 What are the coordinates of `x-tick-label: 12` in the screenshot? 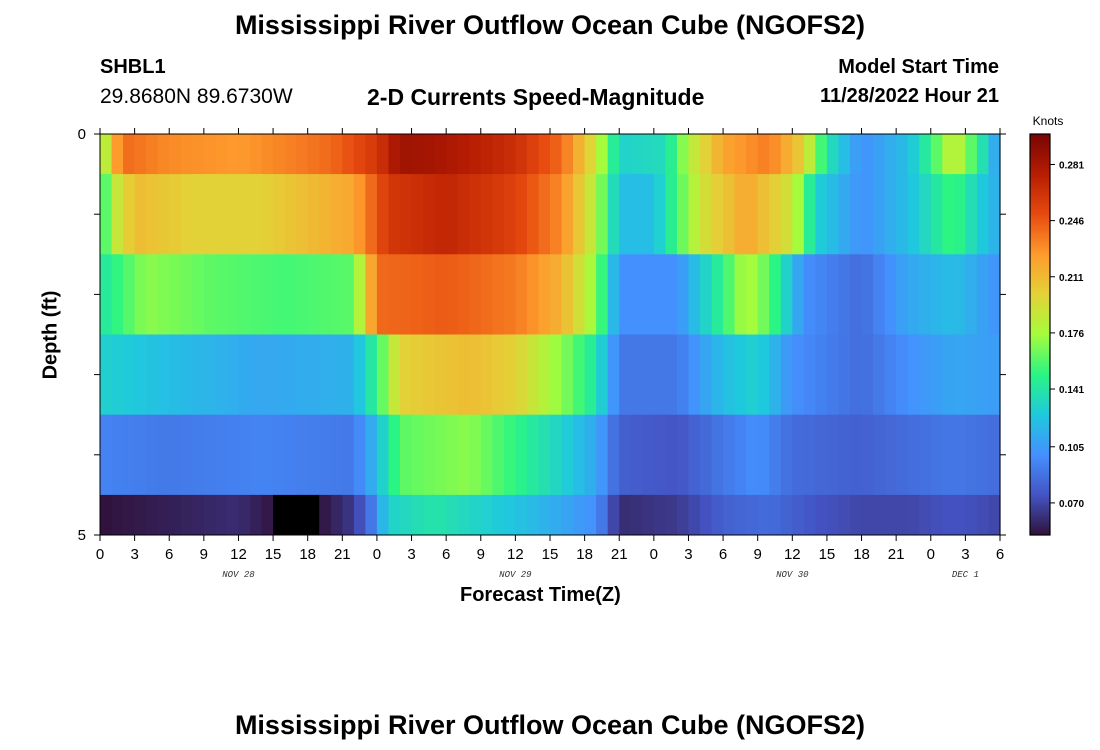 It's located at (238, 554).